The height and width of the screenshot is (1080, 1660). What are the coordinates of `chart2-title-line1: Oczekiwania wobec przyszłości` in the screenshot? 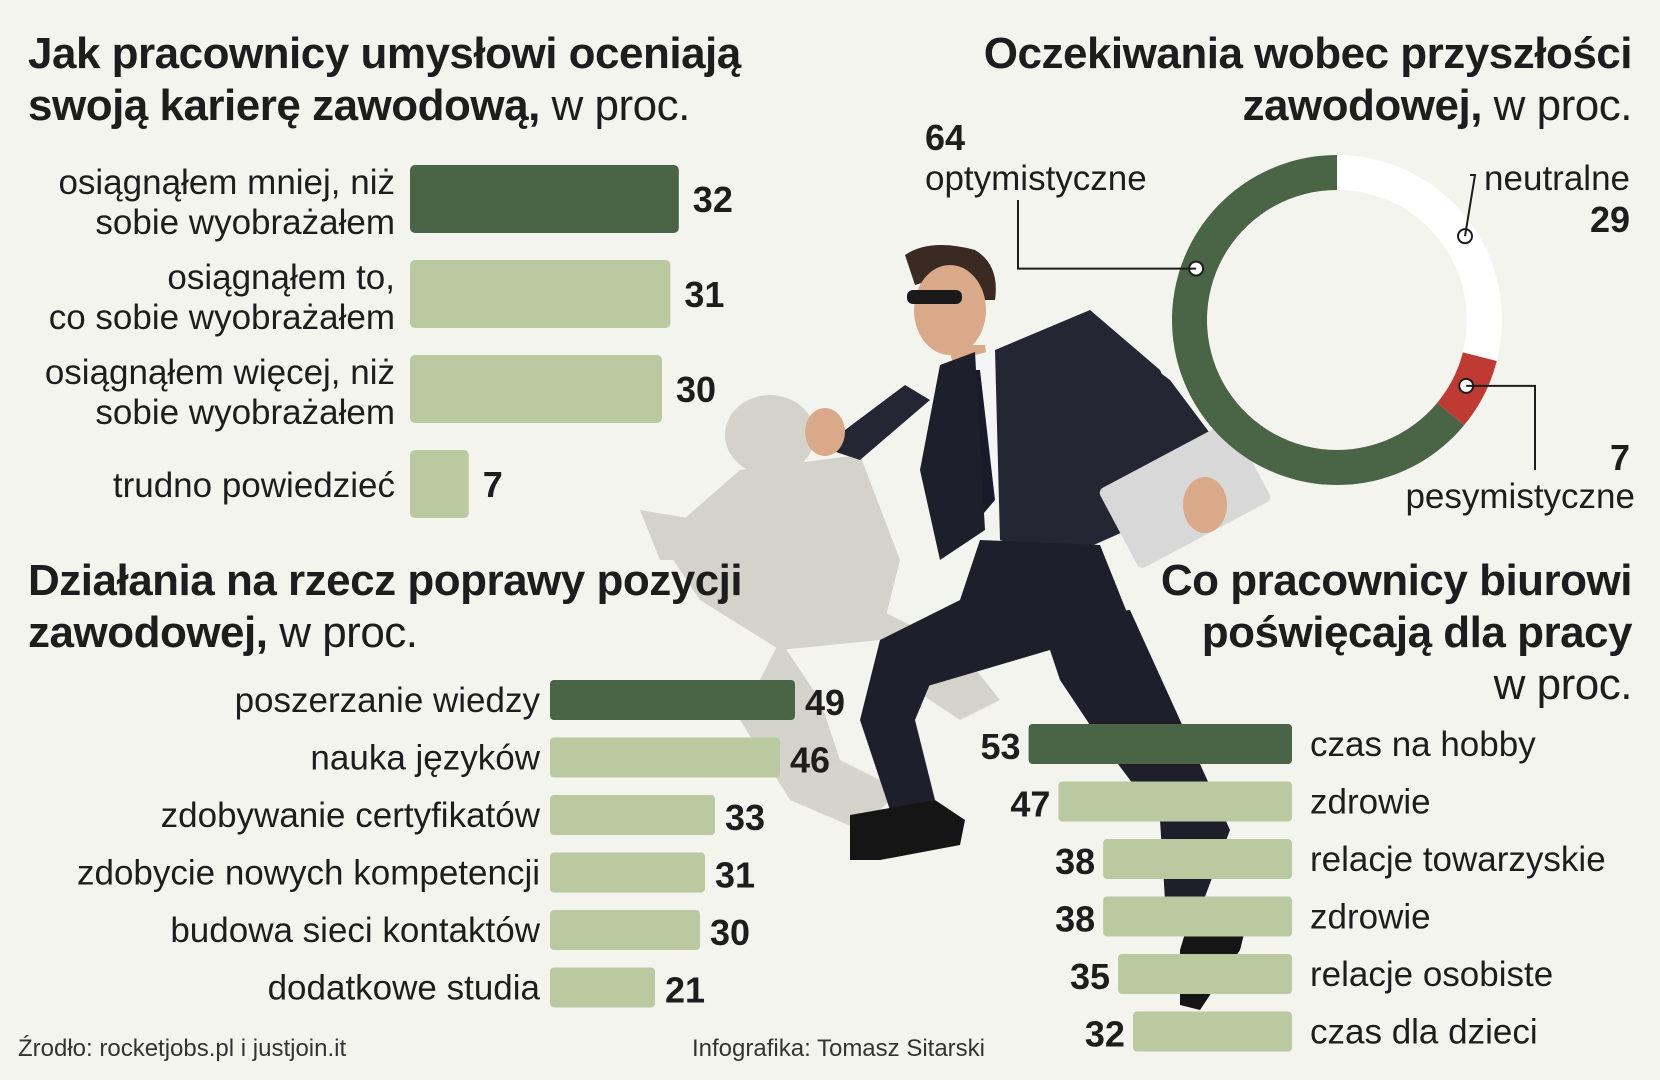 It's located at (1308, 53).